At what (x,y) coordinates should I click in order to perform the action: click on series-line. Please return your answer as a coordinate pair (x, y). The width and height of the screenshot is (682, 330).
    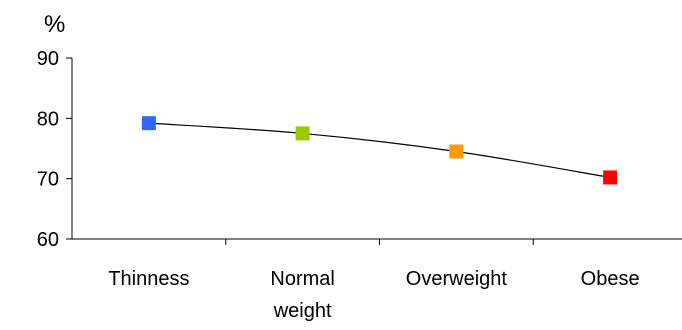
    Looking at the image, I should click on (379, 150).